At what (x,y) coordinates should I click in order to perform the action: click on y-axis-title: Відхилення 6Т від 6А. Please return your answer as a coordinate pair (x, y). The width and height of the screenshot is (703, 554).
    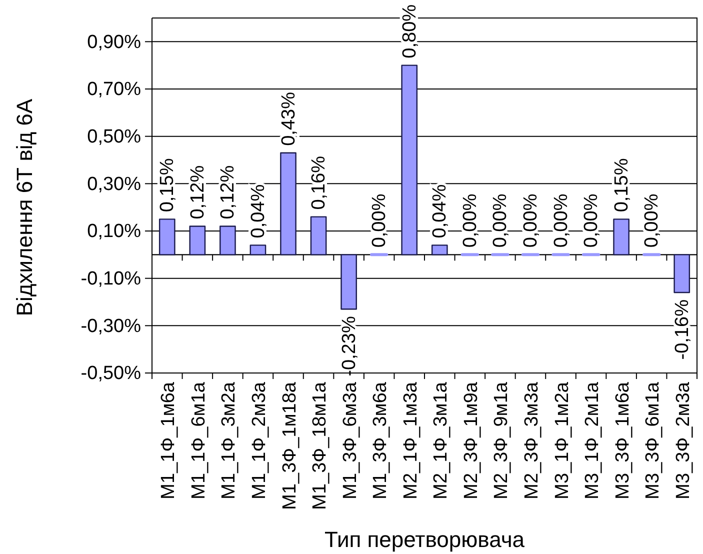
    Looking at the image, I should click on (24, 207).